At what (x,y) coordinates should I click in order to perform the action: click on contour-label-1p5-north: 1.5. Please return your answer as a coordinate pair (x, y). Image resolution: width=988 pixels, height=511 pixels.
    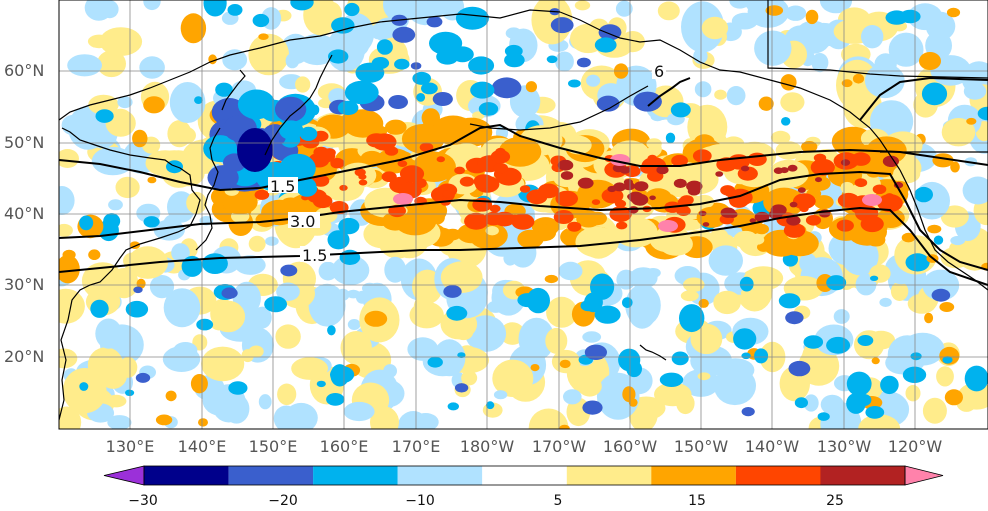
    Looking at the image, I should click on (282, 186).